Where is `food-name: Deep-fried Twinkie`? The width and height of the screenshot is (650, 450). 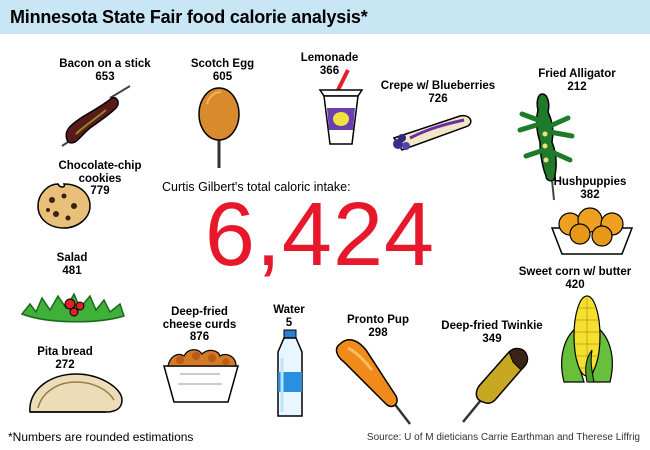
food-name: Deep-fried Twinkie is located at coordinates (492, 326).